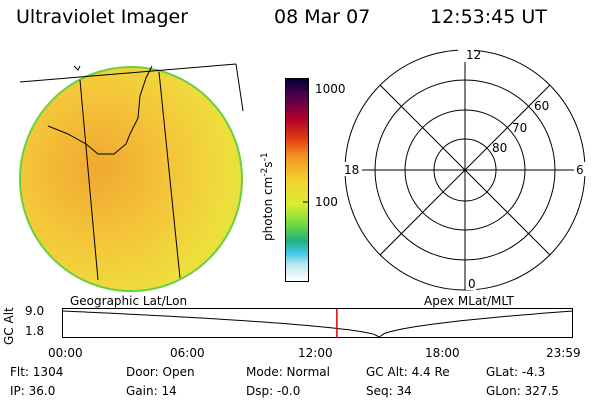  I want to click on orbit-xtick-1: 06:00, so click(187, 353).